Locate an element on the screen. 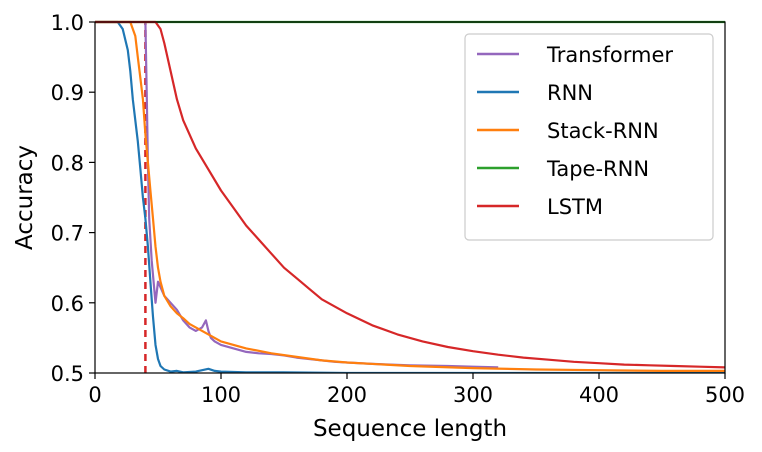 Image resolution: width=762 pixels, height=452 pixels. x-tick-label: 0 is located at coordinates (94, 395).